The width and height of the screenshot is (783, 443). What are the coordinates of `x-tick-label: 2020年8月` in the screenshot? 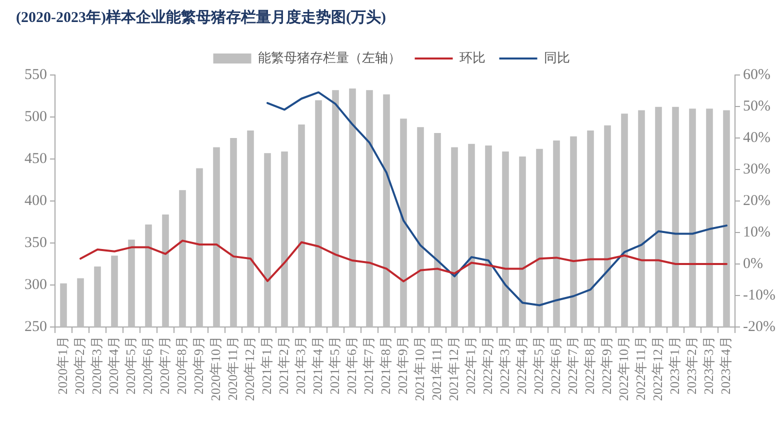 It's located at (181, 365).